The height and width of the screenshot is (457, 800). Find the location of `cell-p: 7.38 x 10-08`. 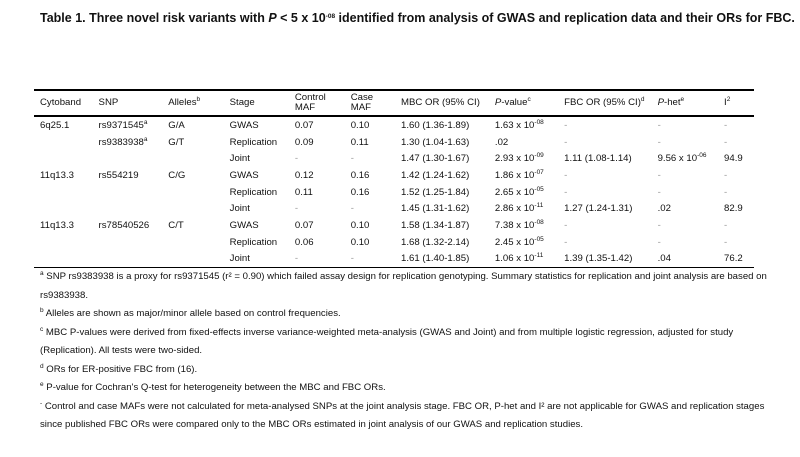

cell-p: 7.38 x 10-08 is located at coordinates (519, 224).